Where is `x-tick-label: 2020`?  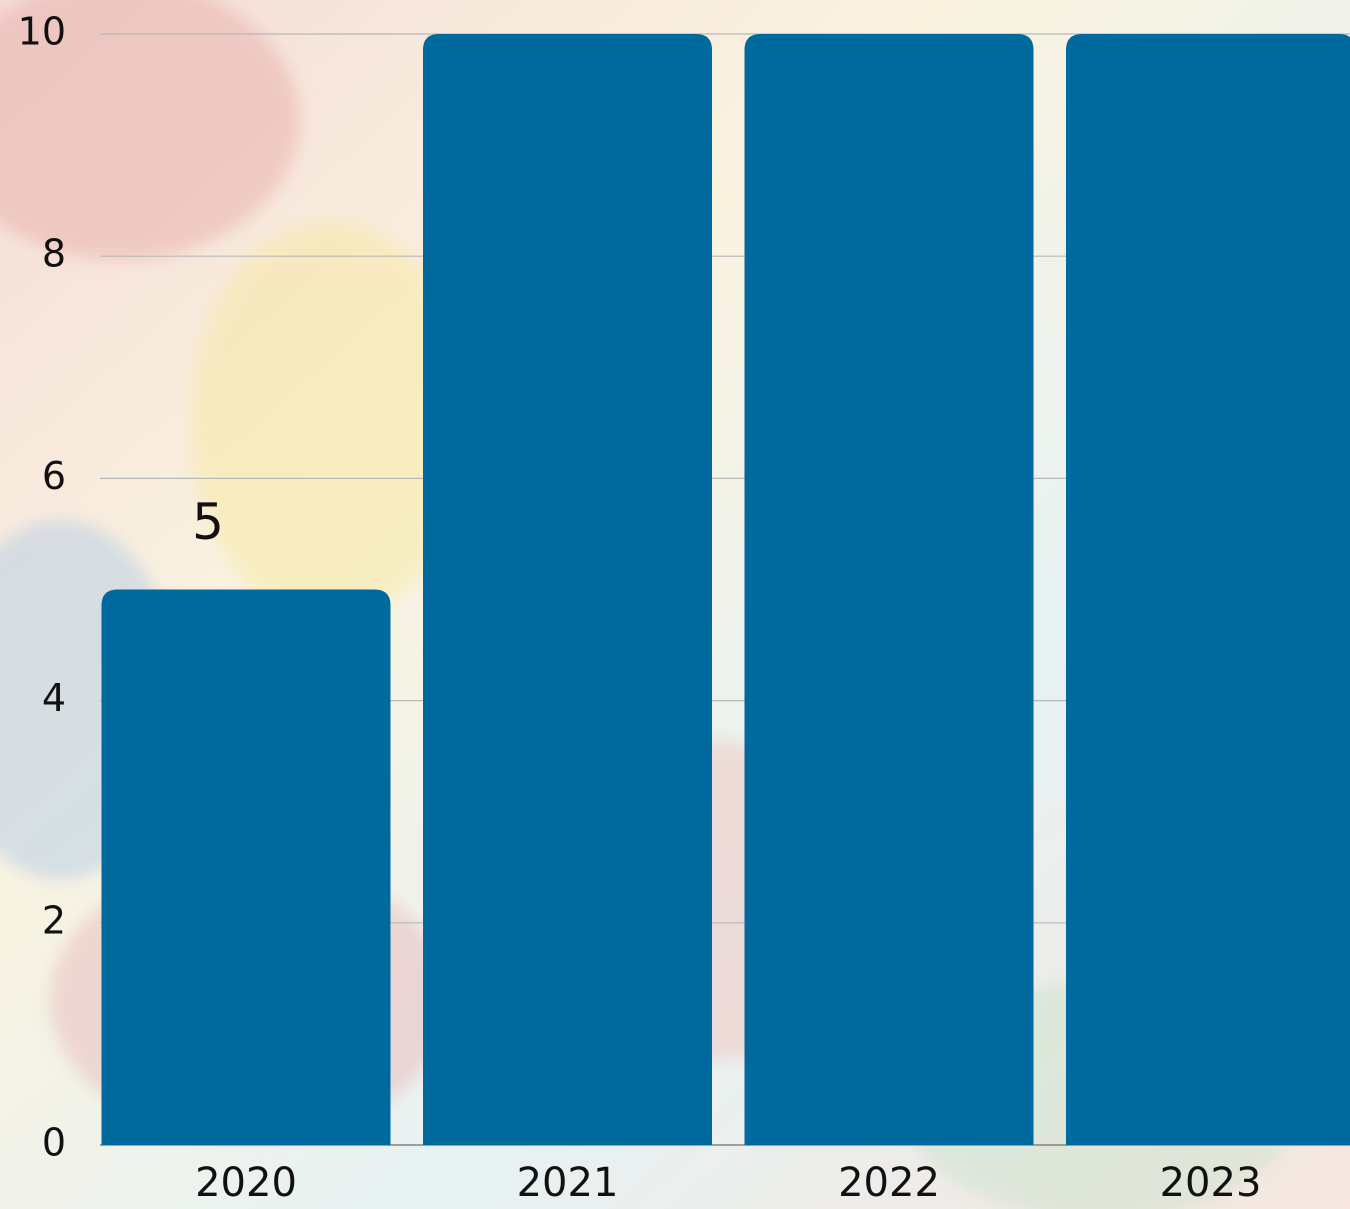
x-tick-label: 2020 is located at coordinates (246, 1183).